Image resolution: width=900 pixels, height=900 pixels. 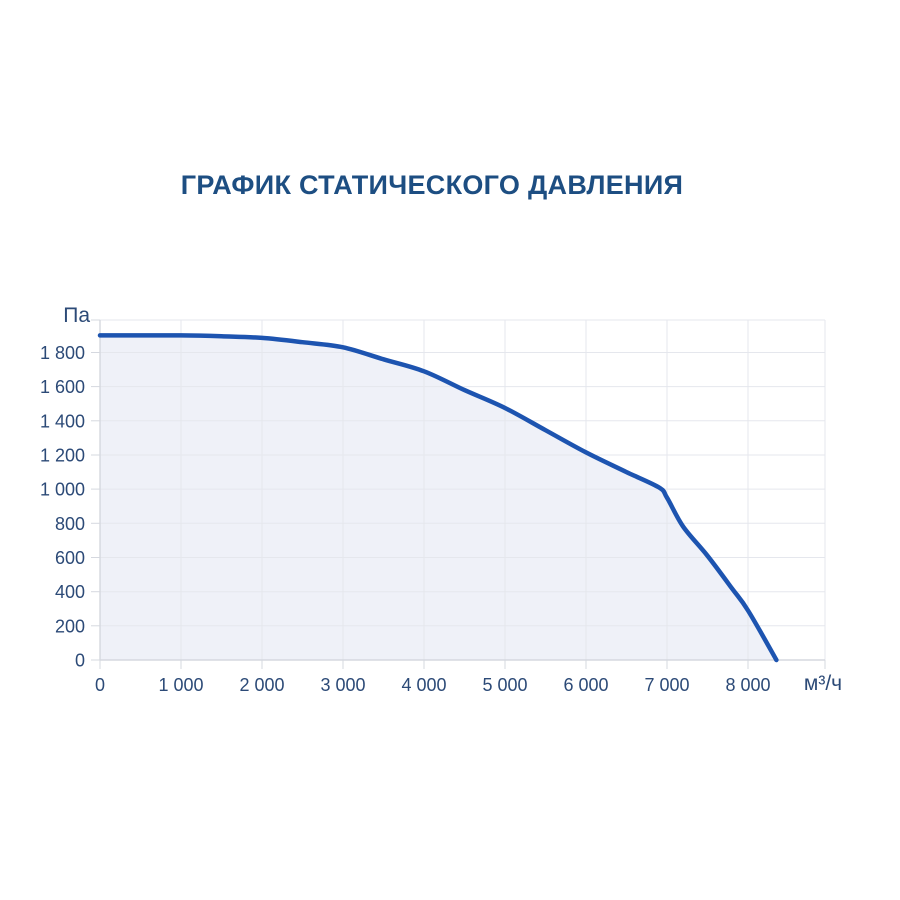 What do you see at coordinates (747, 685) in the screenshot?
I see `x-tick-label: 8 000` at bounding box center [747, 685].